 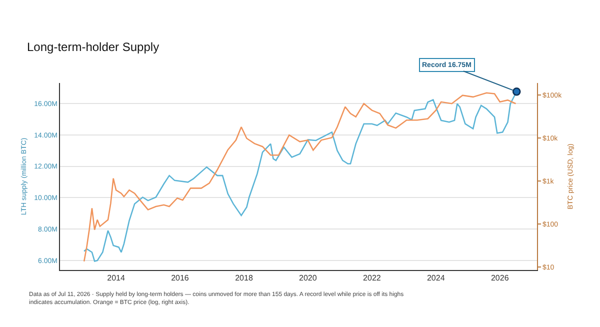 I want to click on x-tick-label: 2014, so click(x=116, y=278).